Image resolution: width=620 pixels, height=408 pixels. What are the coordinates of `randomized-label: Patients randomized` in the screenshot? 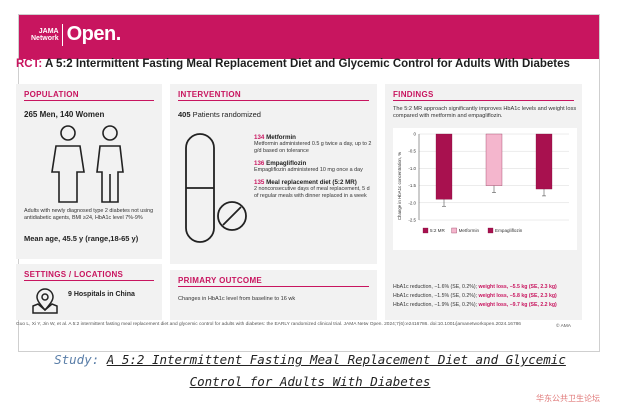 It's located at (226, 114).